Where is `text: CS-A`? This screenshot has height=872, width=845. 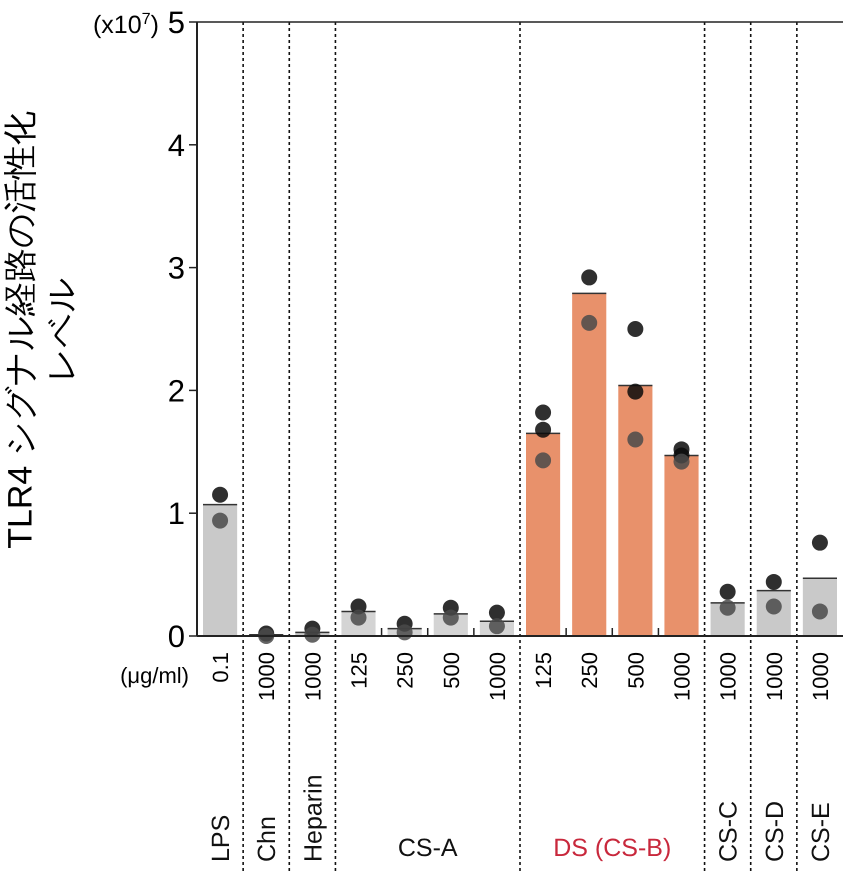 text: CS-A is located at coordinates (428, 848).